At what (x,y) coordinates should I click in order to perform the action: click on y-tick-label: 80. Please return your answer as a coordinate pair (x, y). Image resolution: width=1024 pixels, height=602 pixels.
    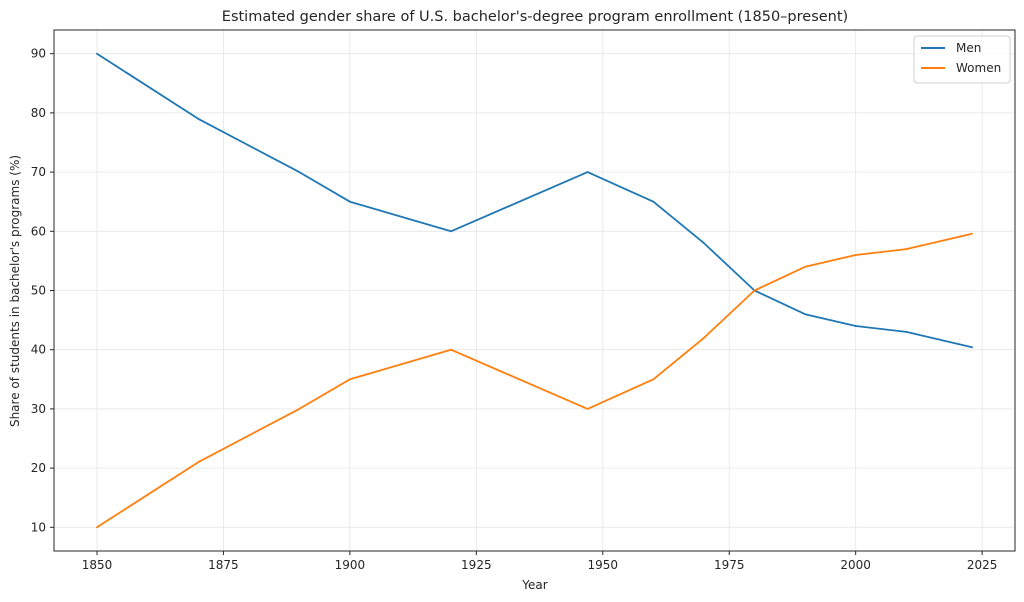
    Looking at the image, I should click on (38, 113).